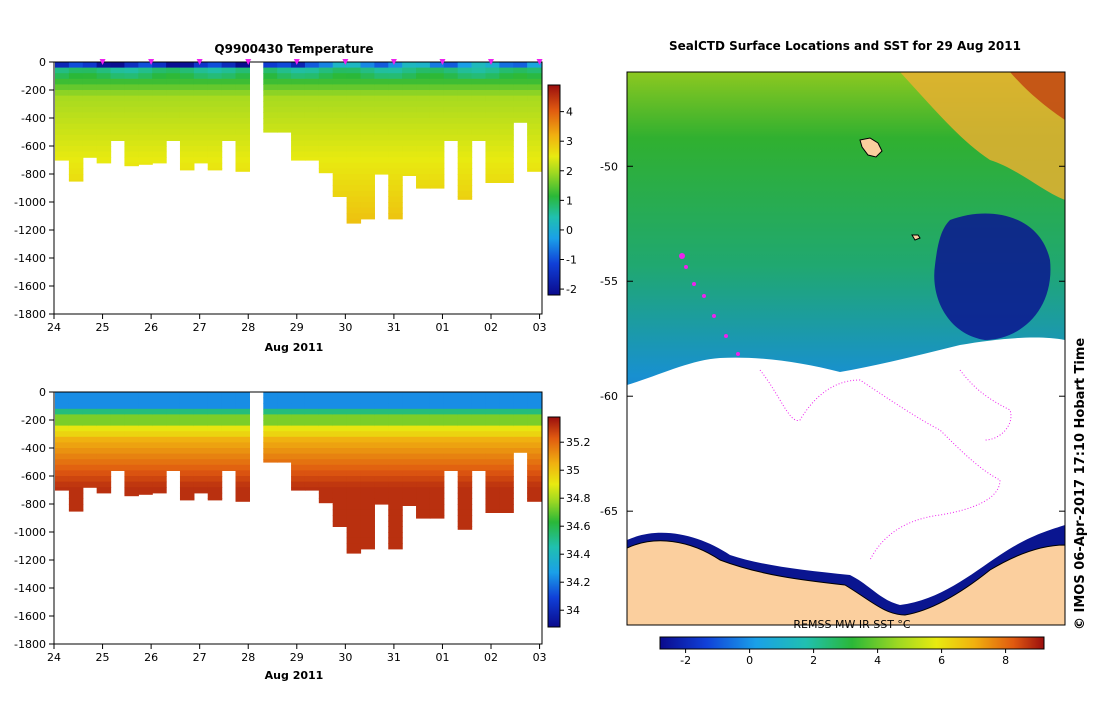 The image size is (1099, 704). What do you see at coordinates (578, 498) in the screenshot?
I see `colorbar-tick-label: 34.8` at bounding box center [578, 498].